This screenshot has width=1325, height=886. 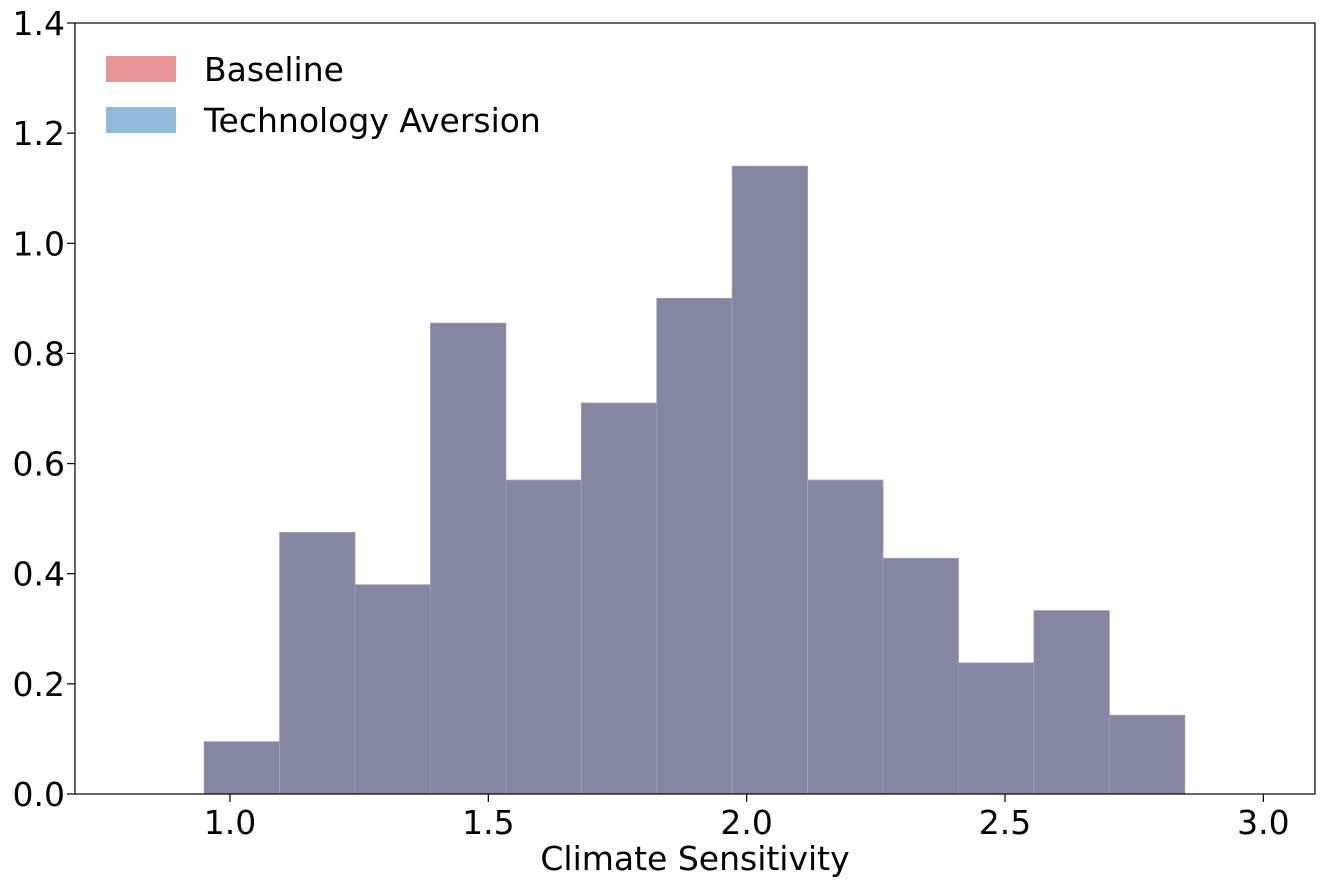 What do you see at coordinates (323, 95) in the screenshot?
I see `legend: Baseline Technology Aversion` at bounding box center [323, 95].